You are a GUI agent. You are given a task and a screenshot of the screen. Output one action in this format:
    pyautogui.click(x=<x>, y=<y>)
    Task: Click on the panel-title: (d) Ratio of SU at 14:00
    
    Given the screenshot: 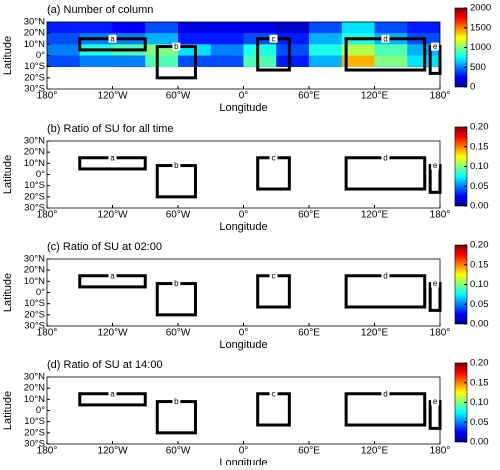 What is the action you would take?
    pyautogui.click(x=105, y=365)
    